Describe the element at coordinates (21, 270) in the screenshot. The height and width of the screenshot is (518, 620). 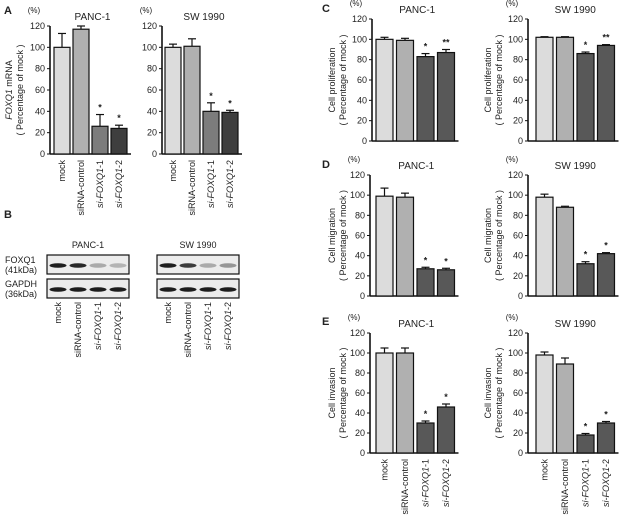
I see `blot-row-size: (41kDa)` at that location.